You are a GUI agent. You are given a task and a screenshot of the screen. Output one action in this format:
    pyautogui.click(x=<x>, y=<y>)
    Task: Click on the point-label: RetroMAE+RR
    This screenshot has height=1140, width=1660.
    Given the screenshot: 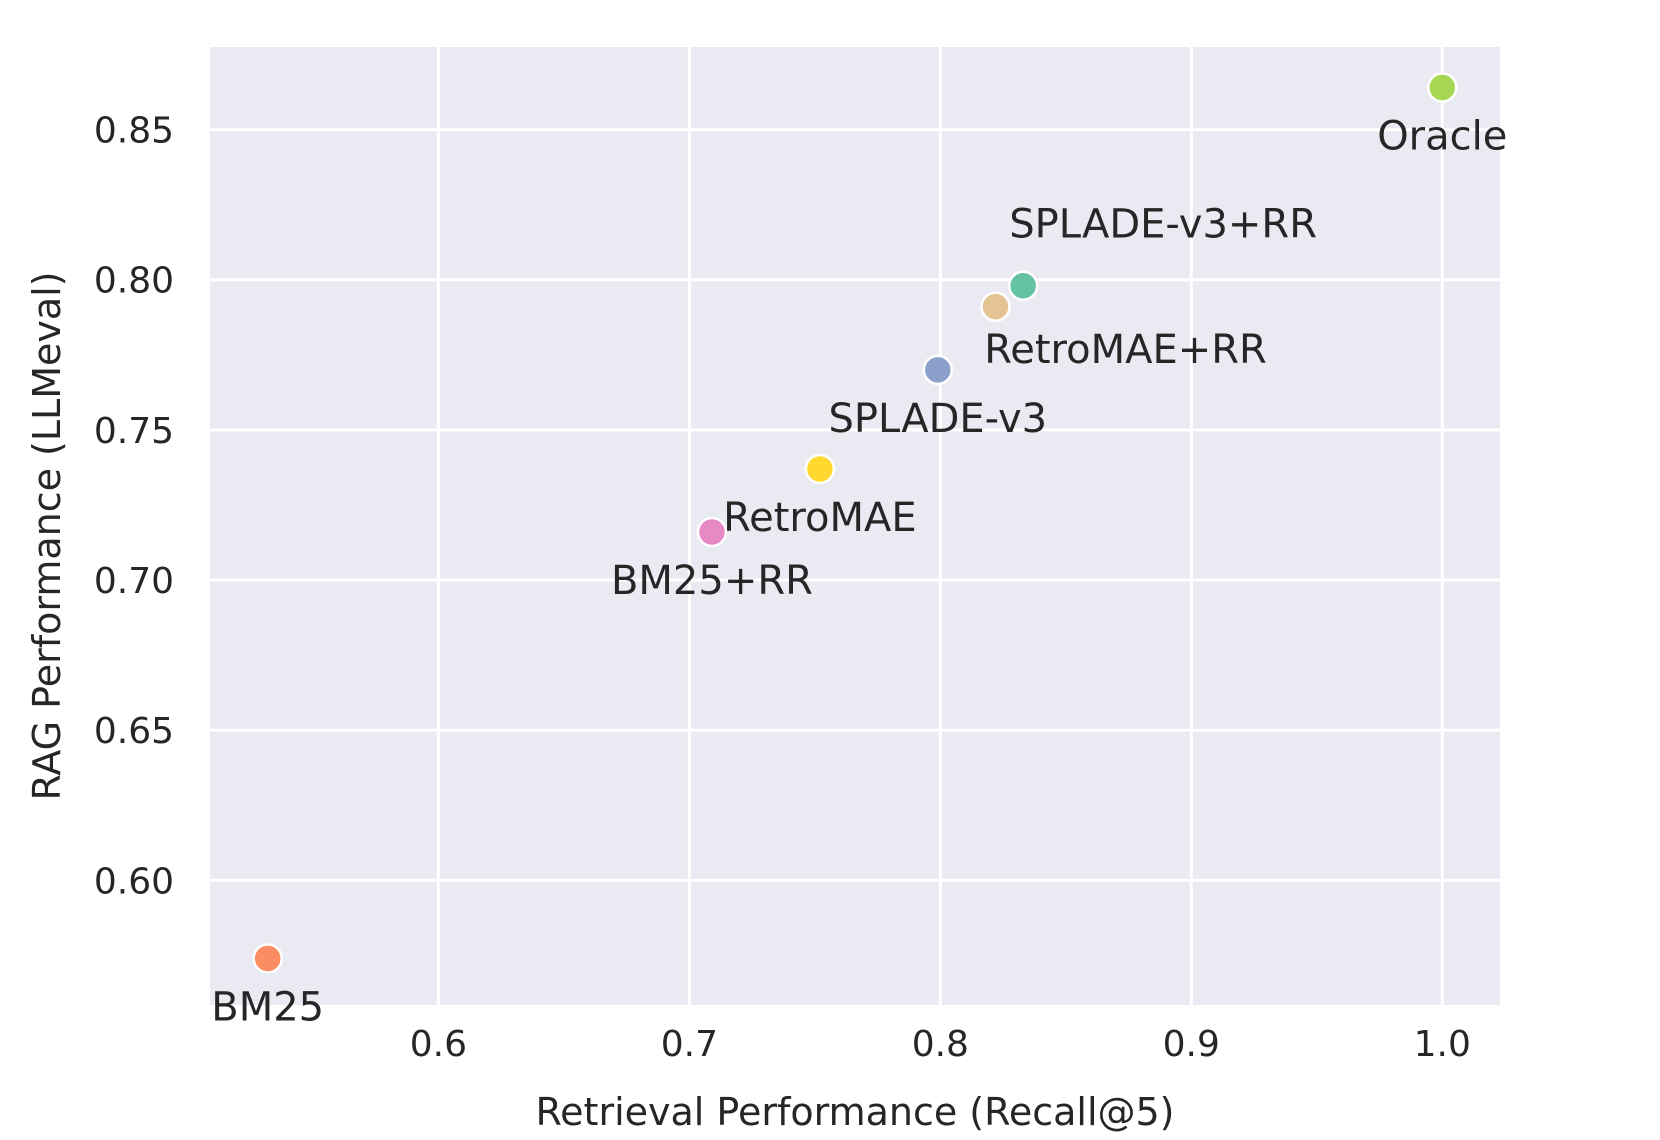 What is the action you would take?
    pyautogui.click(x=1125, y=350)
    